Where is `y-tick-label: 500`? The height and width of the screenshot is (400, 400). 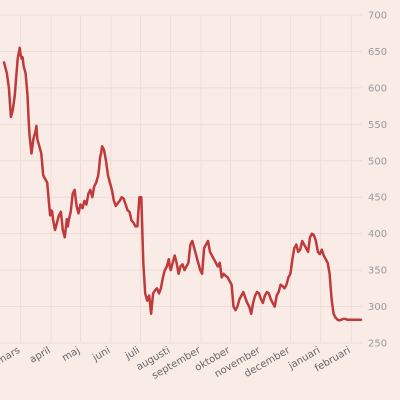
y-tick-label: 500 is located at coordinates (377, 161).